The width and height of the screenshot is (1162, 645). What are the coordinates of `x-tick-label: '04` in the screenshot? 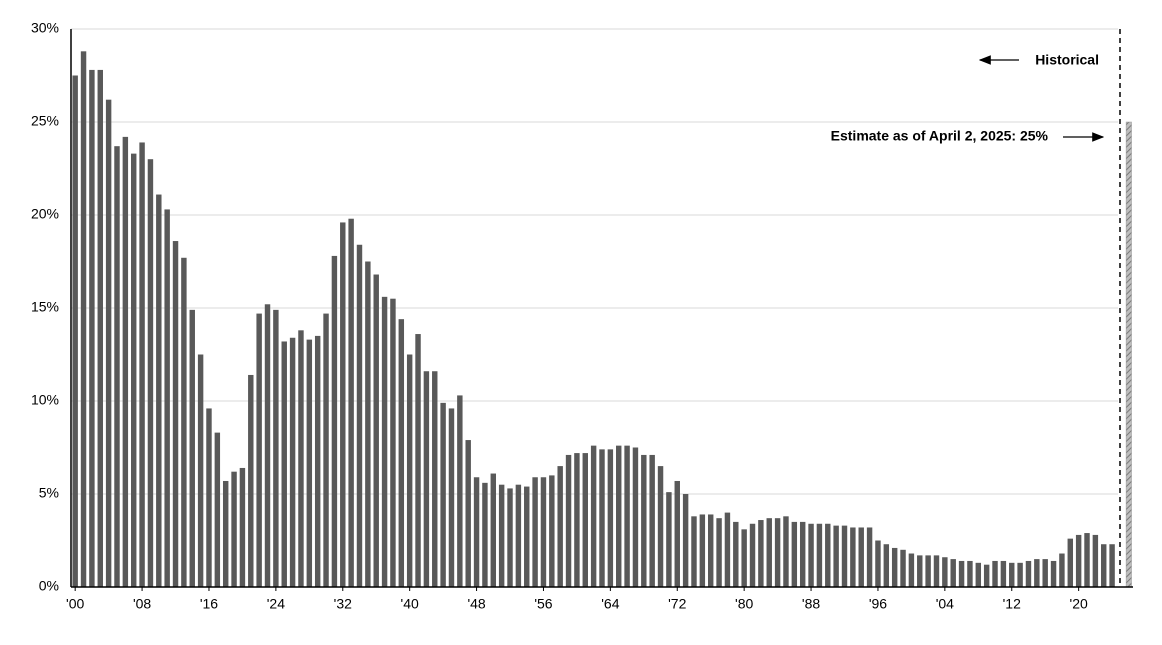 It's located at (945, 604).